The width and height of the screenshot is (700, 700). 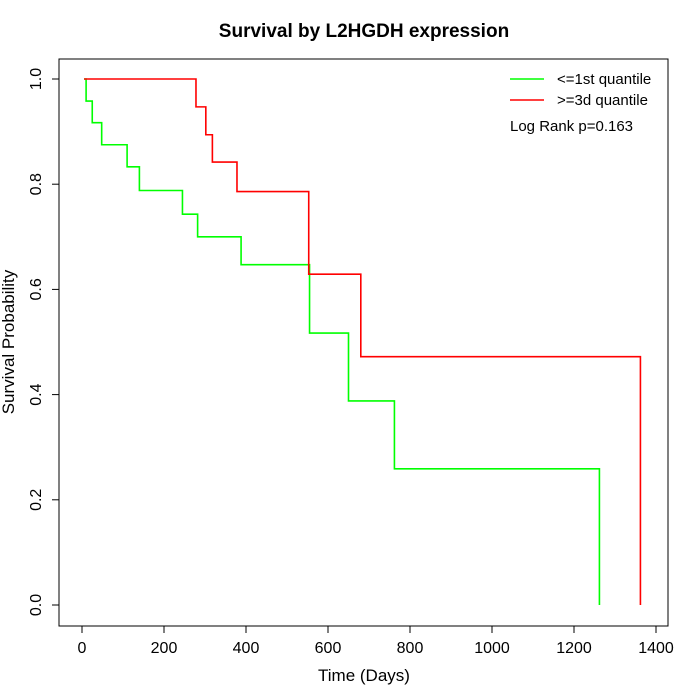 I want to click on x-tick-label: 600, so click(x=328, y=648).